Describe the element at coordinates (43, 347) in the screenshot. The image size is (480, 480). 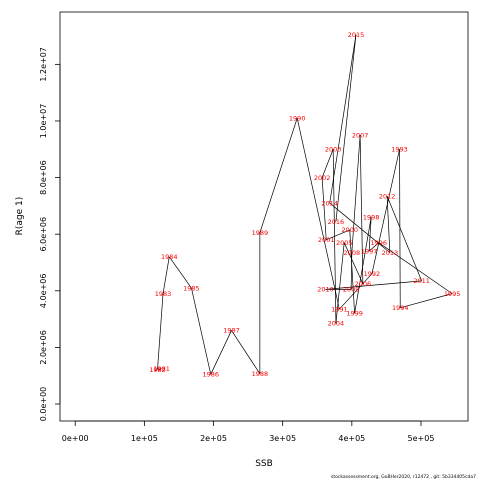
I see `y-tick-label: 2.0e+06` at that location.